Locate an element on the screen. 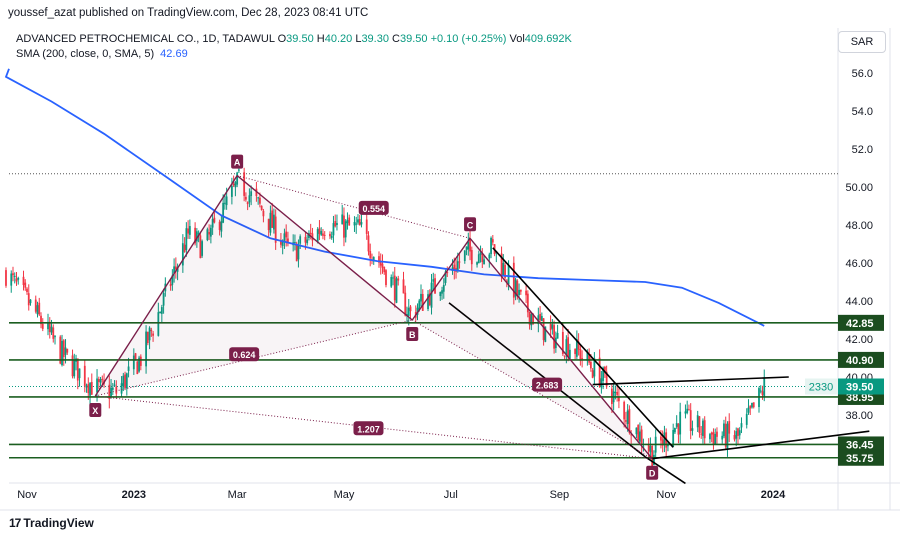 This screenshot has width=900, height=542. price-tick-label: 56.0 is located at coordinates (862, 74).